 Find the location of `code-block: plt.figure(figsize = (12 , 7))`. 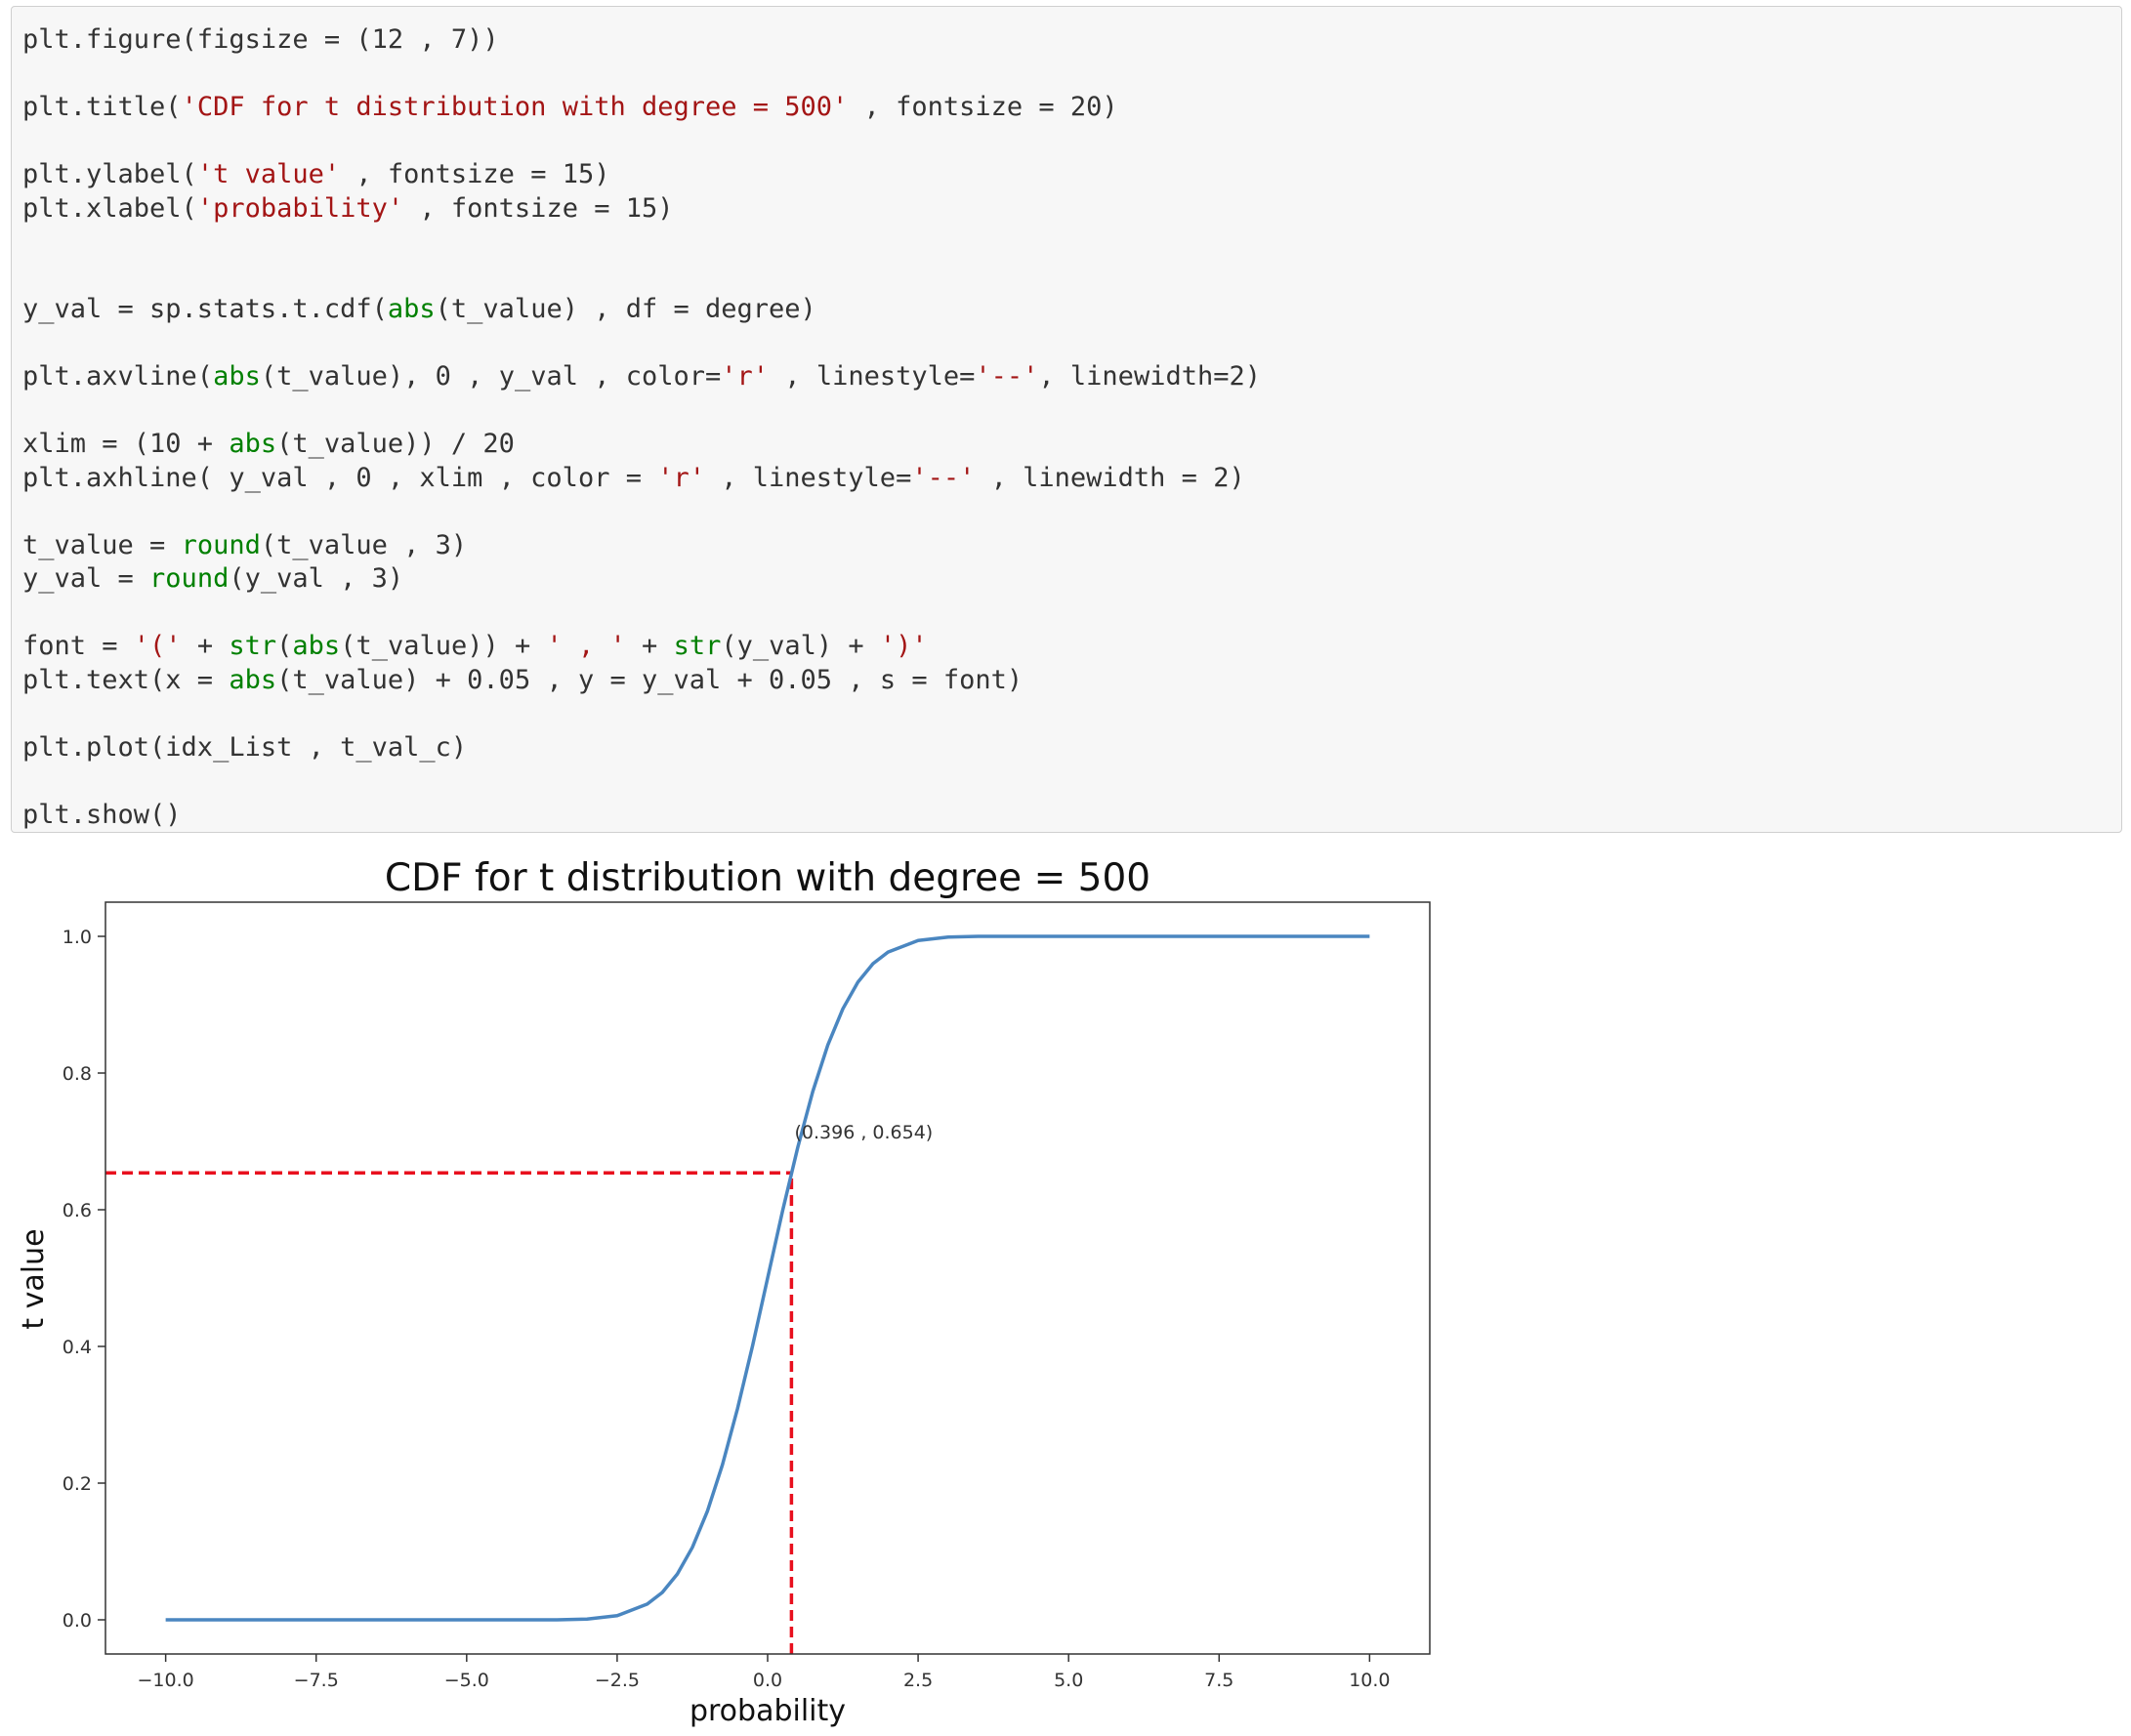

code-block: plt.figure(figsize = (12 , 7)) is located at coordinates (1071, 40).